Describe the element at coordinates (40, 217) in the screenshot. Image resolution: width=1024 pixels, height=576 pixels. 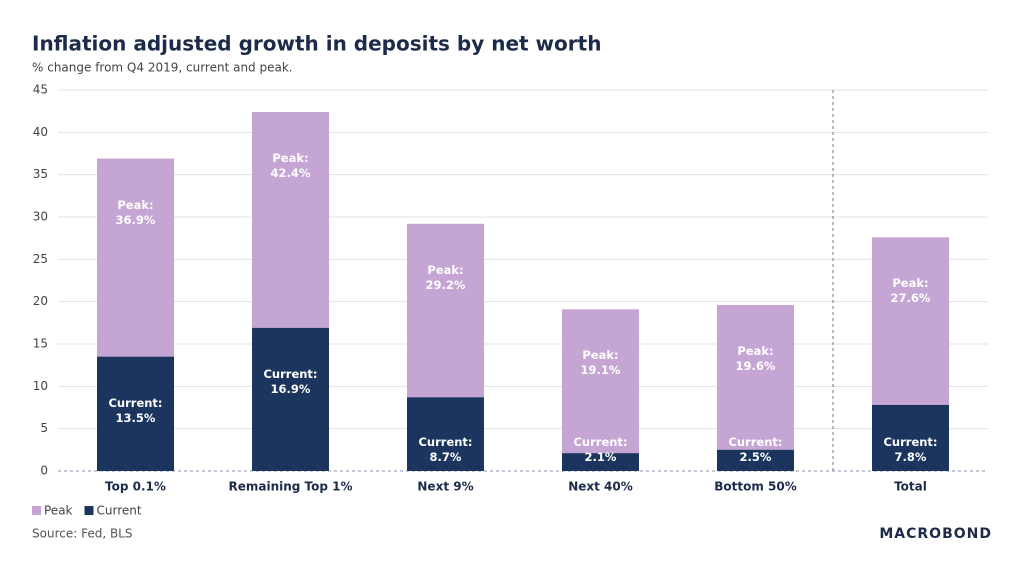
I see `y-tick-label: 30` at that location.